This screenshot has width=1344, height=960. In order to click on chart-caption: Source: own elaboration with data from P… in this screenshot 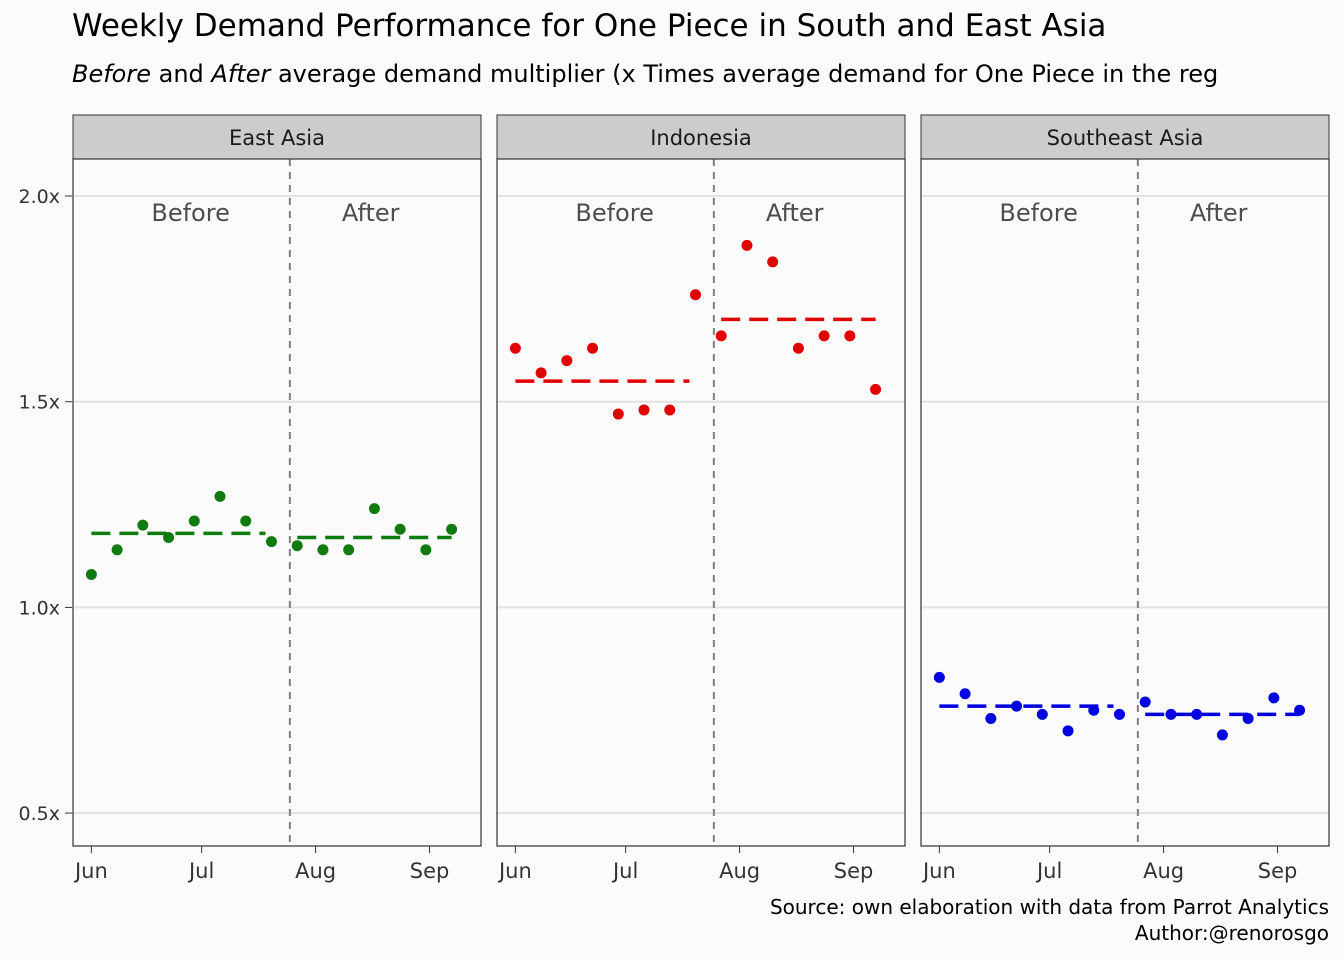, I will do `click(1049, 920)`.